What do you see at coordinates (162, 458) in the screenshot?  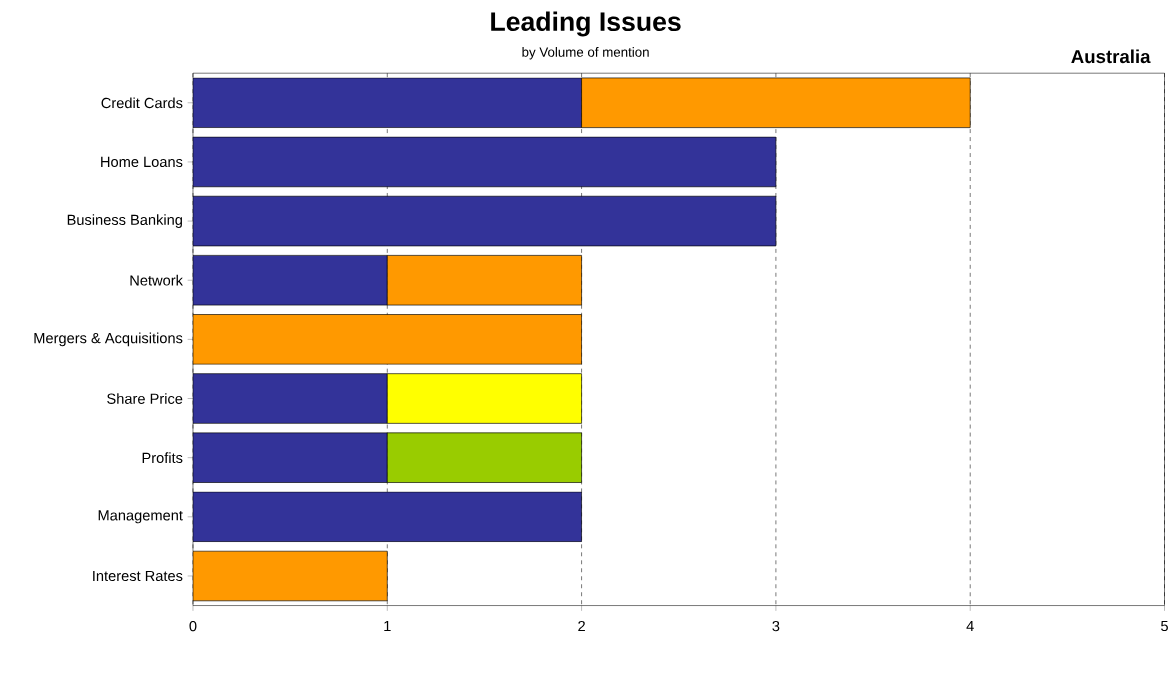 I see `y-tick-label: Profits` at bounding box center [162, 458].